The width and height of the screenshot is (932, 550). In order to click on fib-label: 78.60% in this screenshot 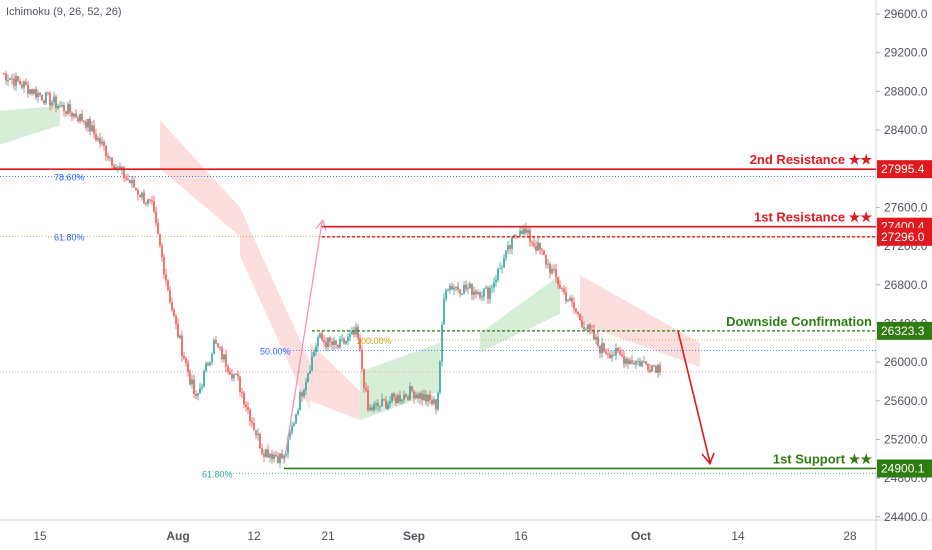, I will do `click(69, 177)`.